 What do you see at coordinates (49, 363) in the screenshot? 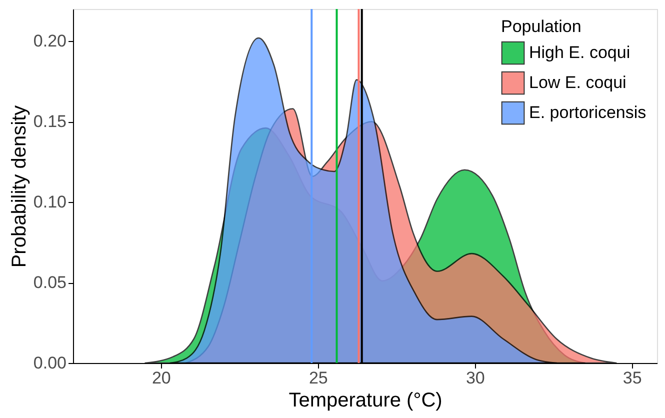
I see `y-tick-label: 0.00` at bounding box center [49, 363].